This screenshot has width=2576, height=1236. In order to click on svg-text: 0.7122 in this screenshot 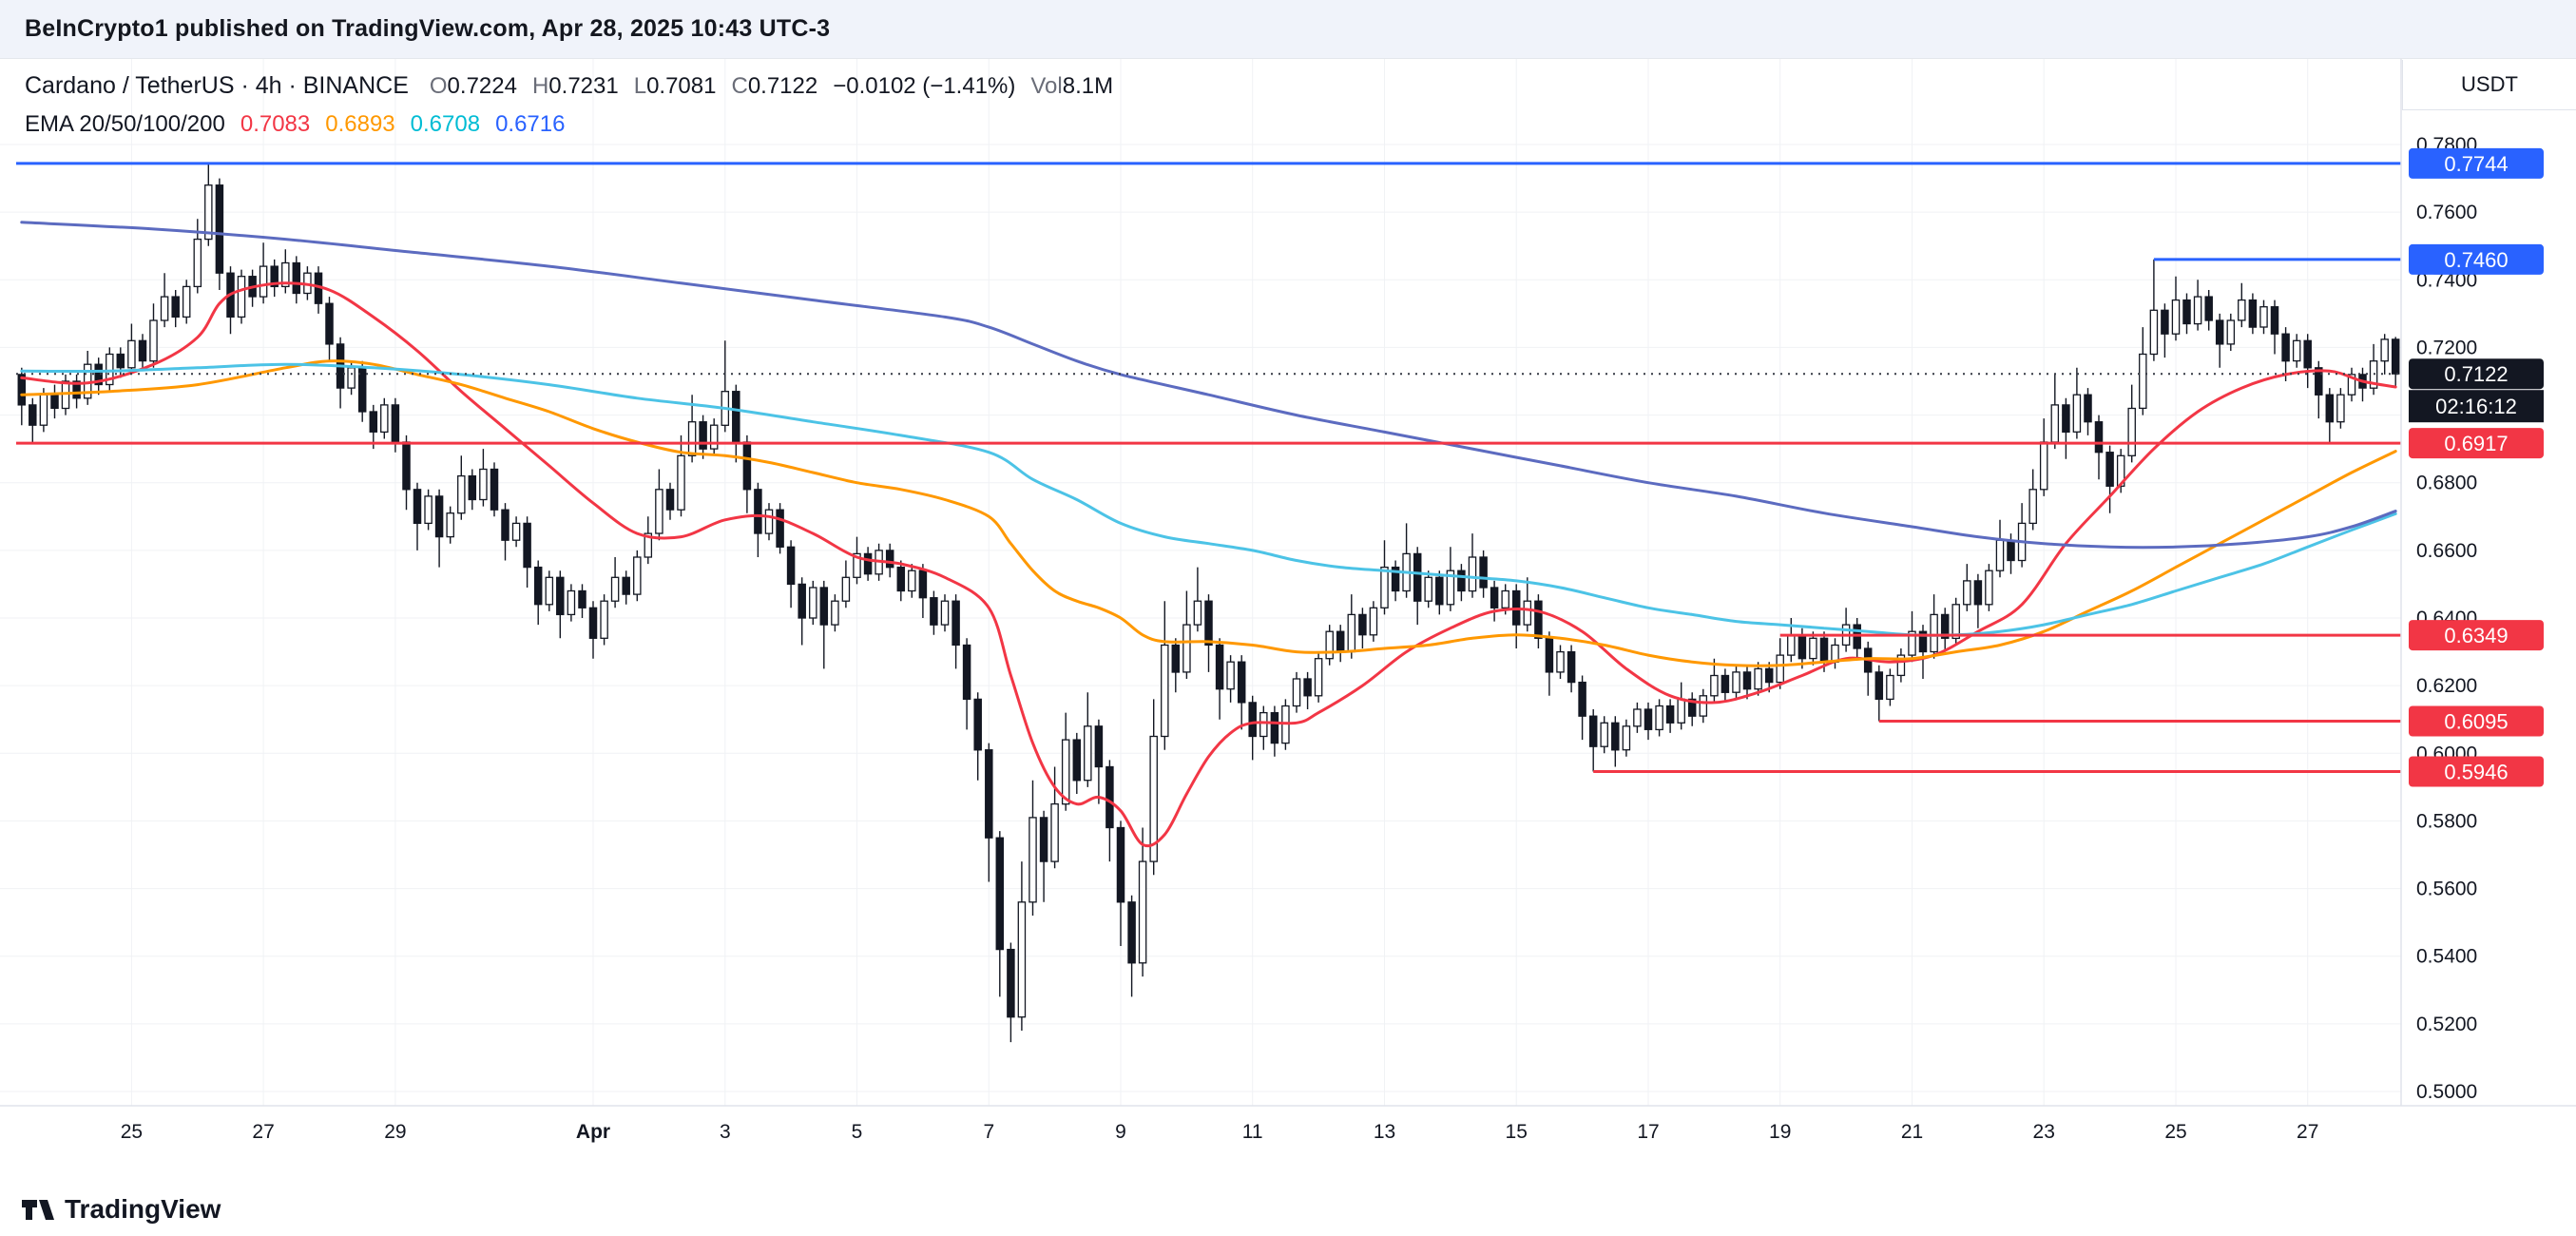, I will do `click(2476, 374)`.